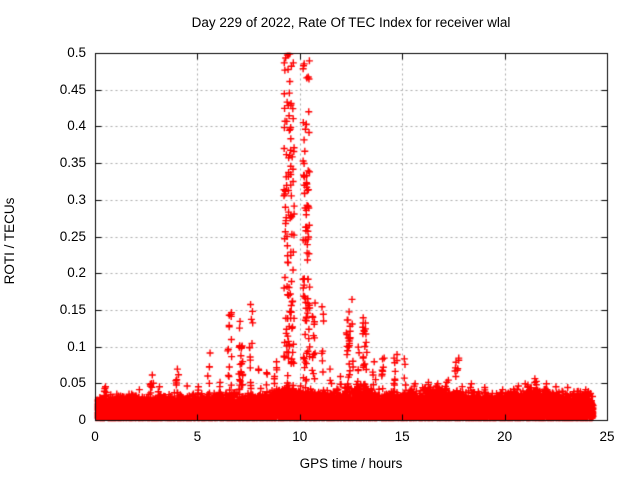 This screenshot has height=480, width=640. I want to click on x-tick-label: 15, so click(402, 436).